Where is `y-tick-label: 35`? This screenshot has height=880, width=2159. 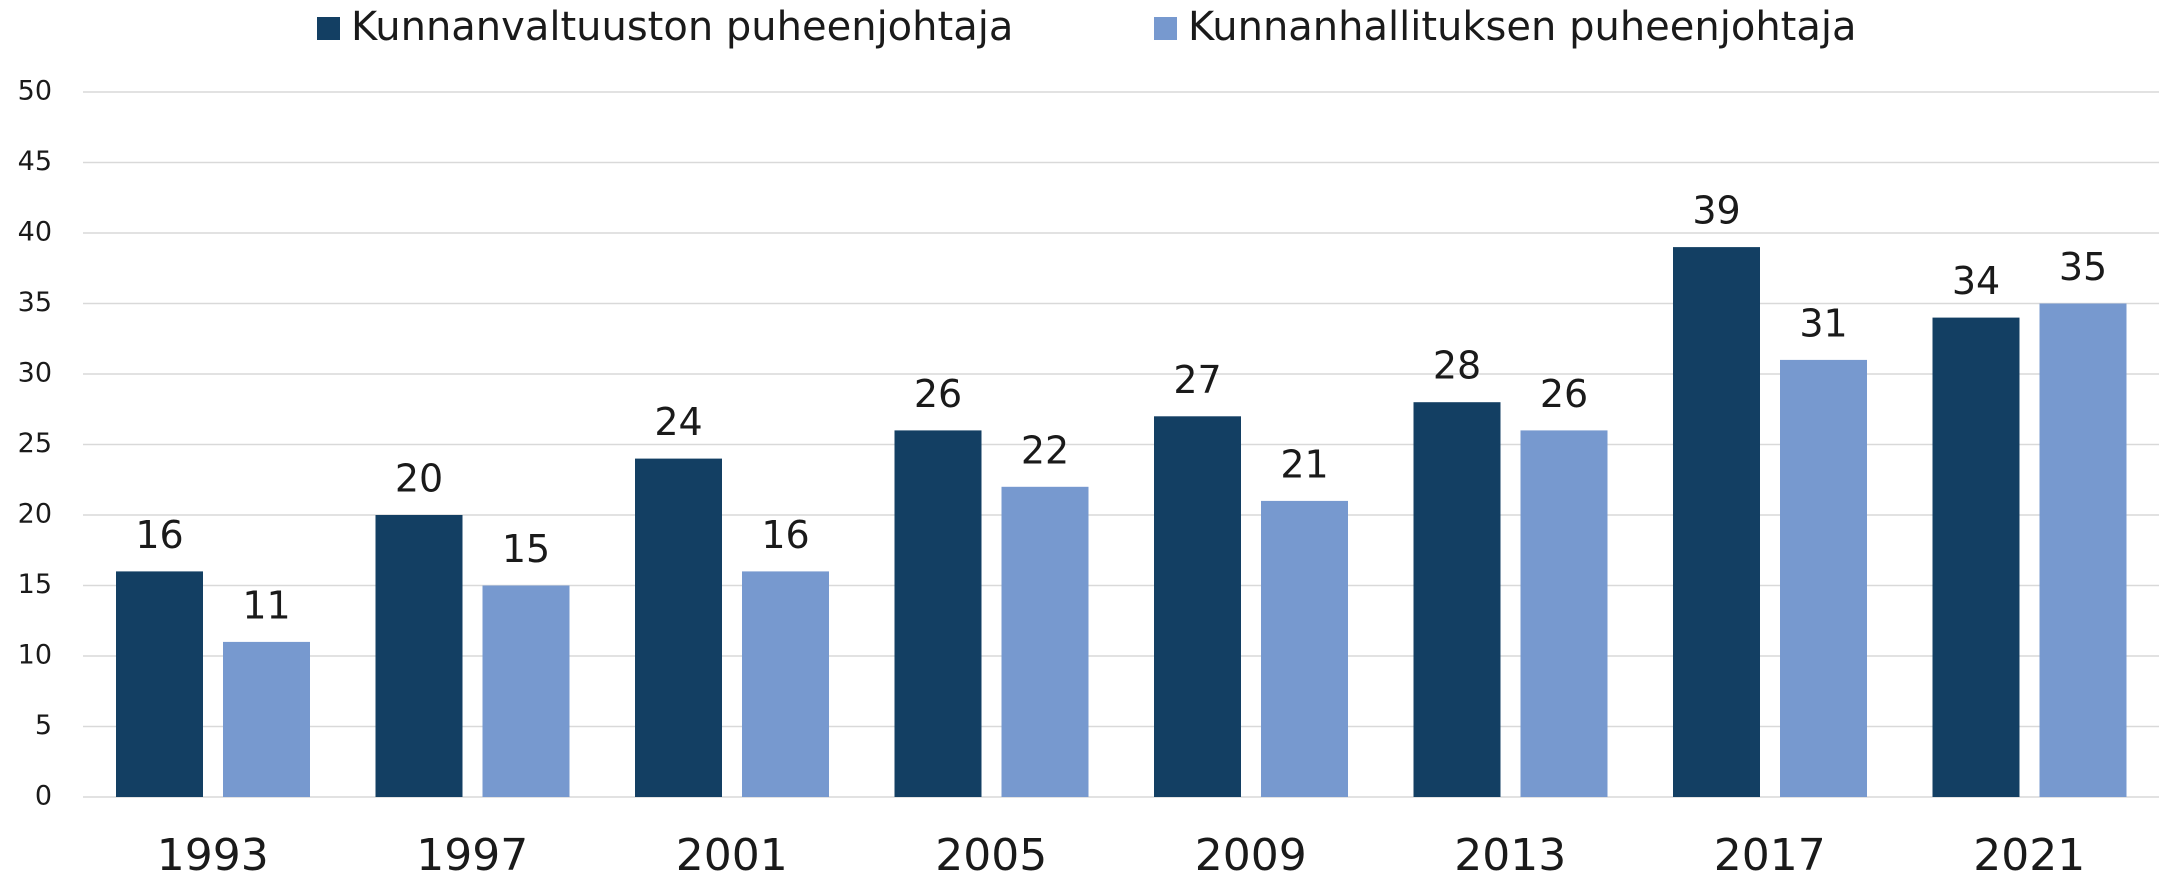 y-tick-label: 35 is located at coordinates (35, 302).